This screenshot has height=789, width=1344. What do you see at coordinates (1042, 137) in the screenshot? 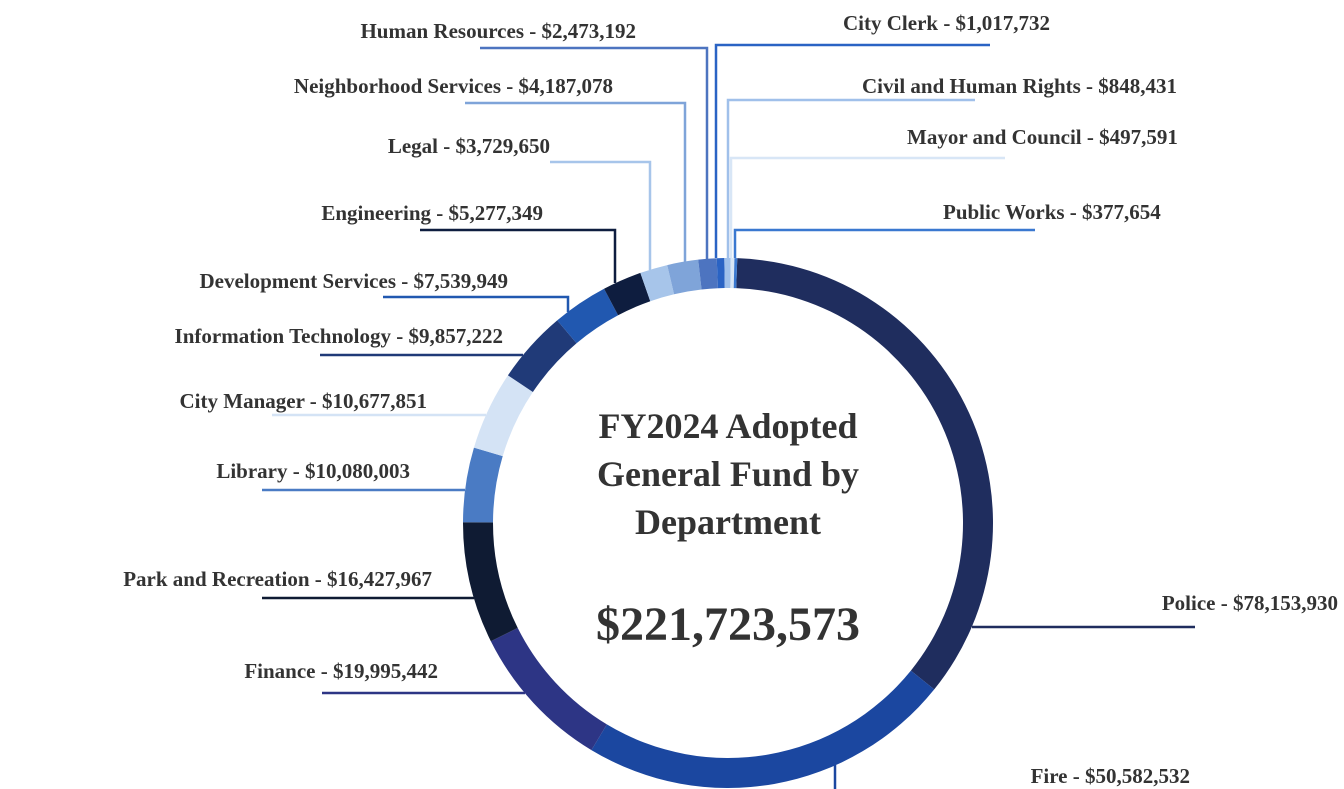
I see `slice-label: Mayor and Council - $497,591` at bounding box center [1042, 137].